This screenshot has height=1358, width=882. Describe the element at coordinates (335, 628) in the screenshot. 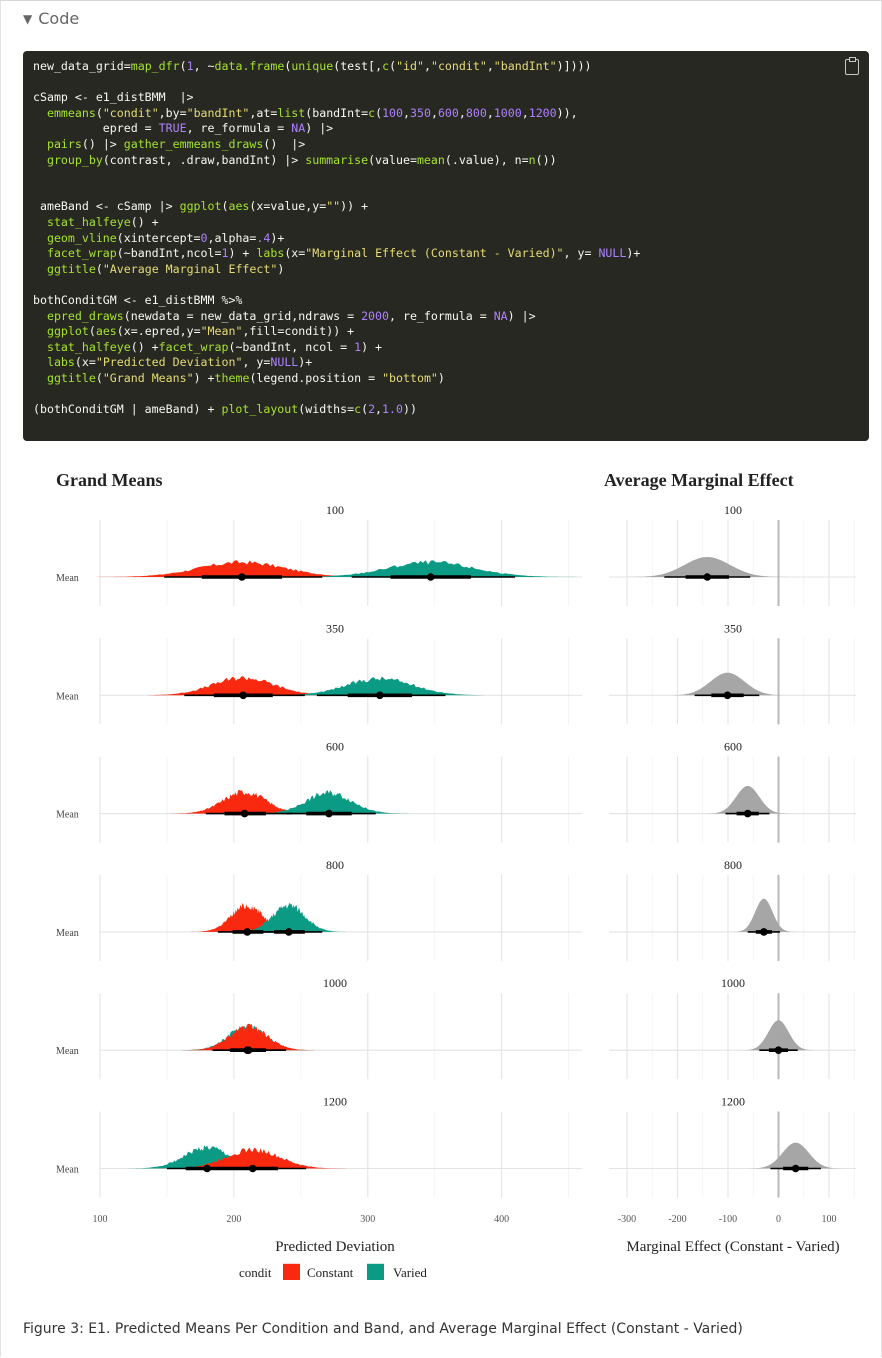

I see `facet-label-left: 350` at that location.